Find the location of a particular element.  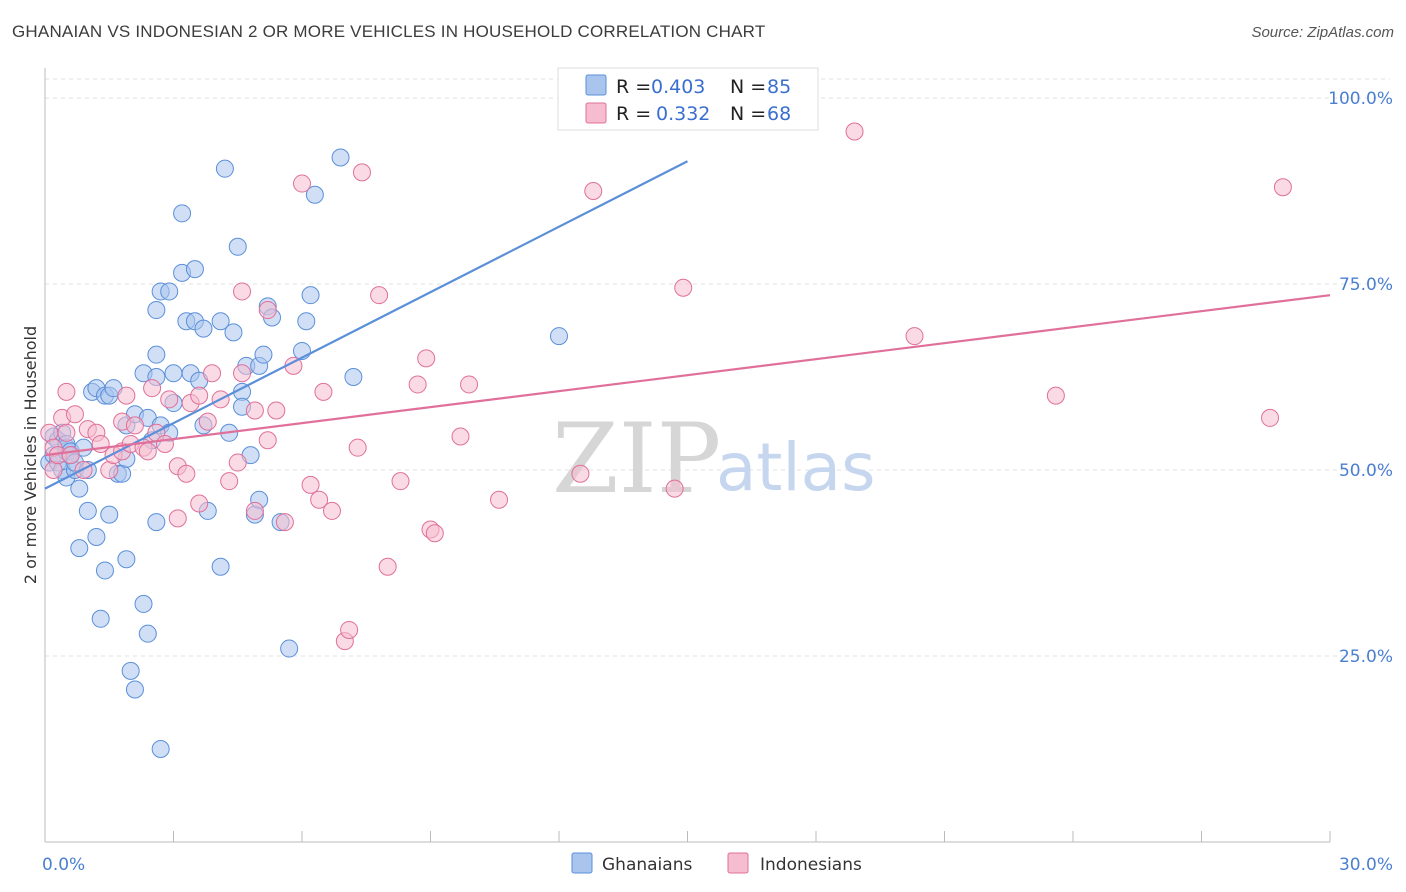

watermark-atlas: atlas is located at coordinates (796, 467).